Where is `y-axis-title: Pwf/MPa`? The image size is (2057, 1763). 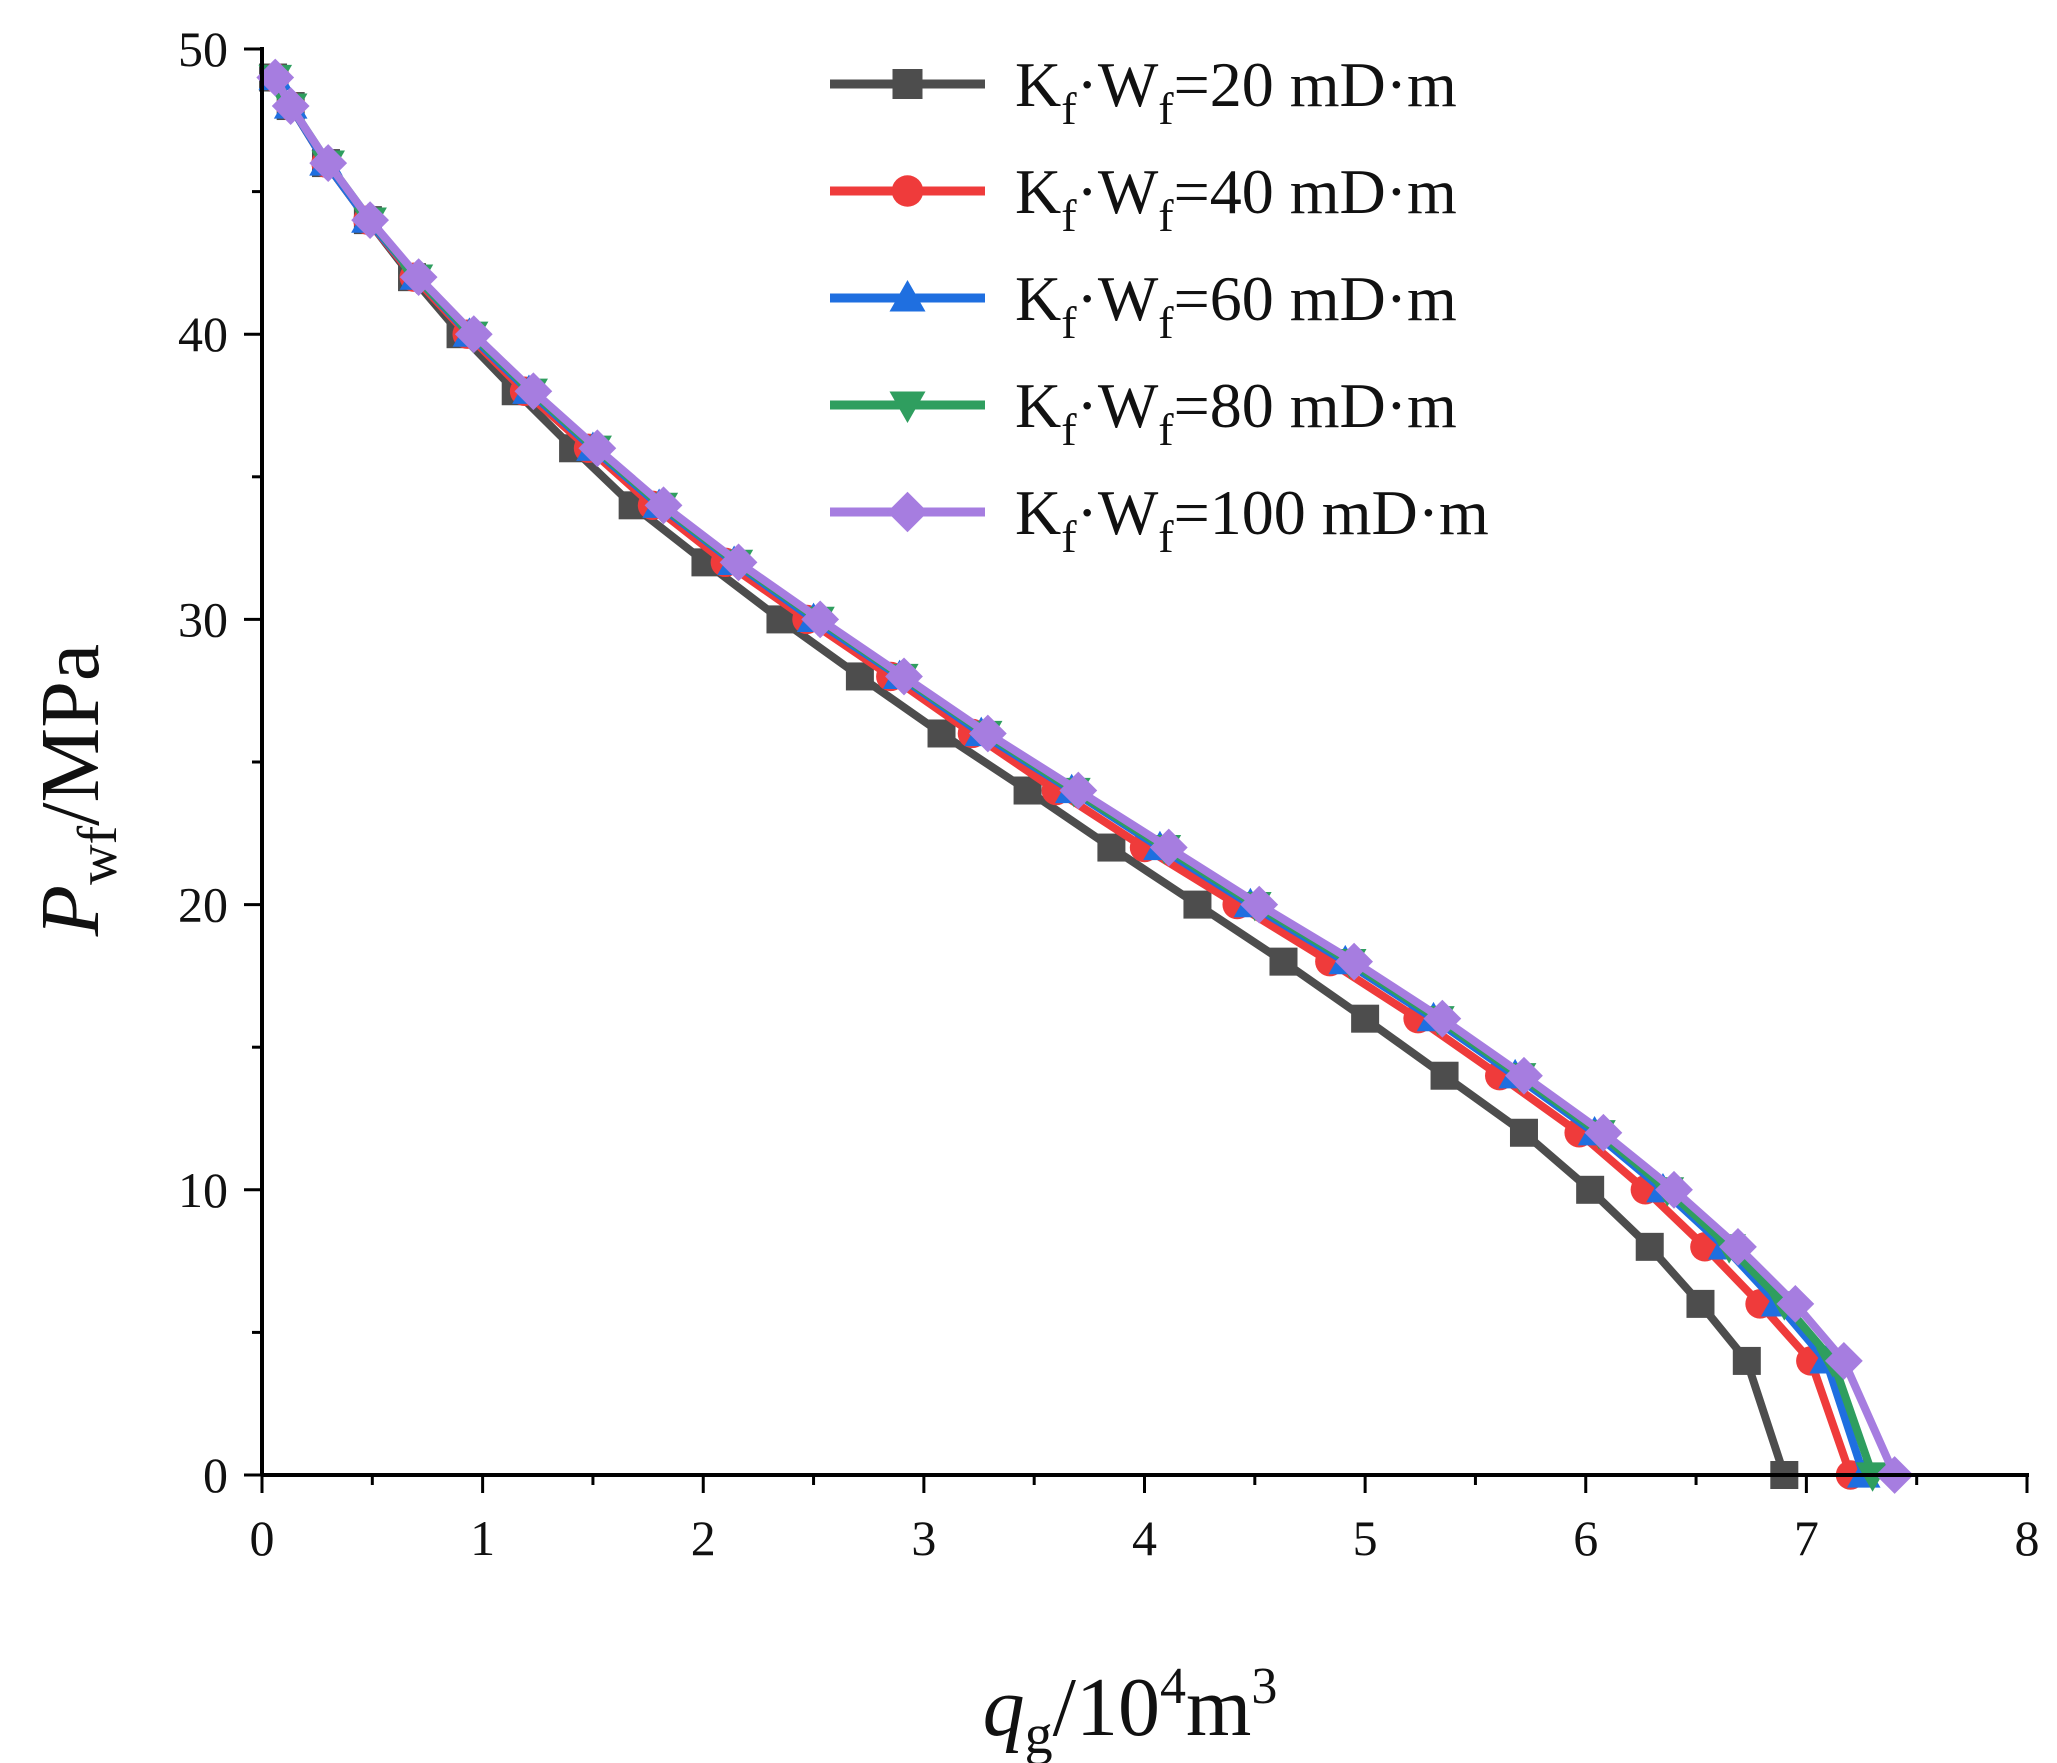
y-axis-title: Pwf/MPa is located at coordinates (76, 790).